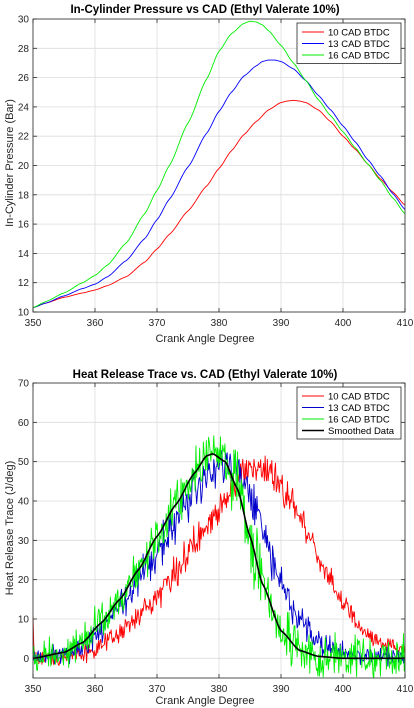  What do you see at coordinates (24, 580) in the screenshot?
I see `heat-release-y-tick-label: 20` at bounding box center [24, 580].